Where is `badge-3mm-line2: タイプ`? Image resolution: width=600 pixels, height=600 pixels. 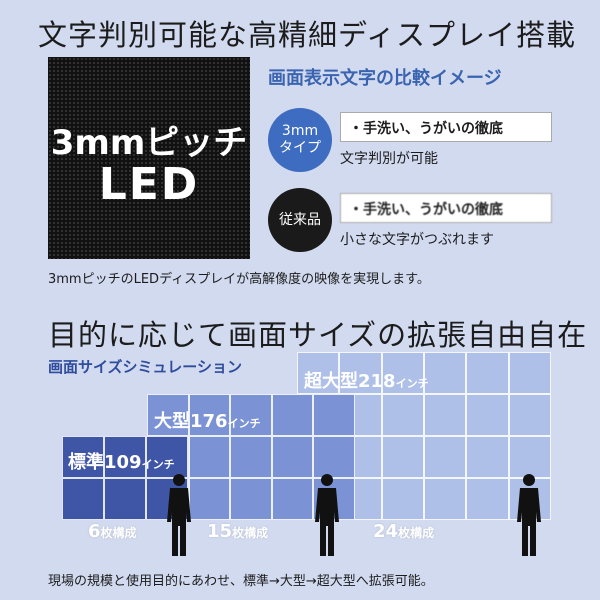
badge-3mm-line2: タイプ is located at coordinates (300, 148).